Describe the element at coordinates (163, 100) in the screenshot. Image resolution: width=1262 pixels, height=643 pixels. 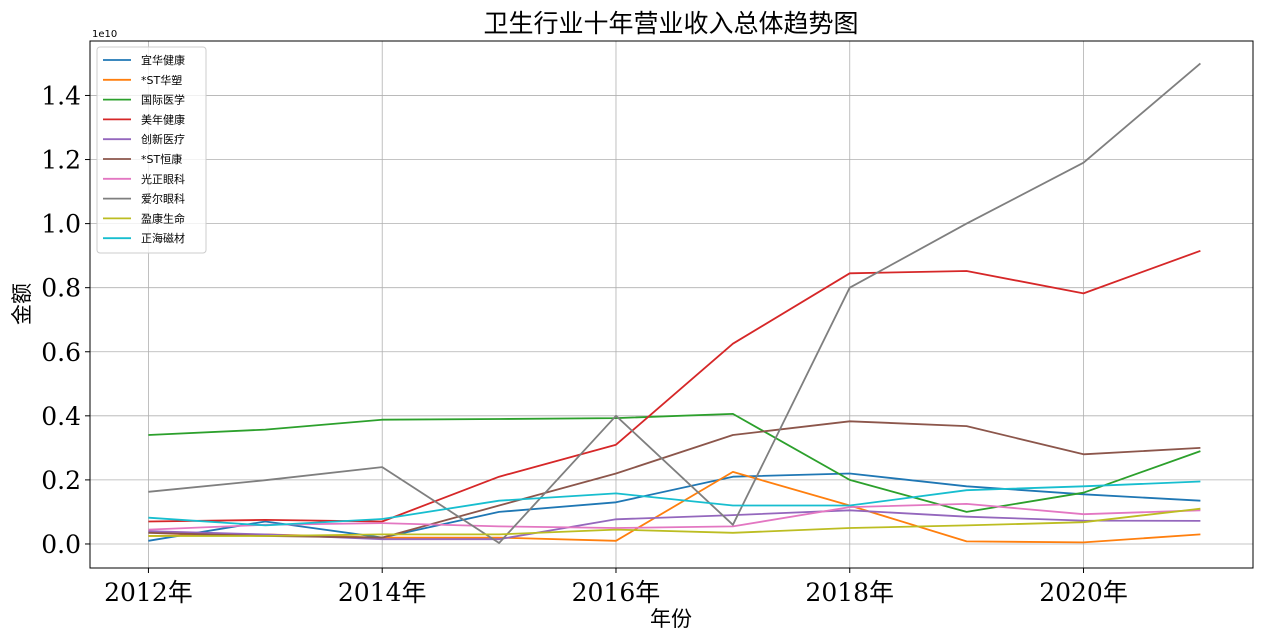
I see `legend-label: 国际医学` at that location.